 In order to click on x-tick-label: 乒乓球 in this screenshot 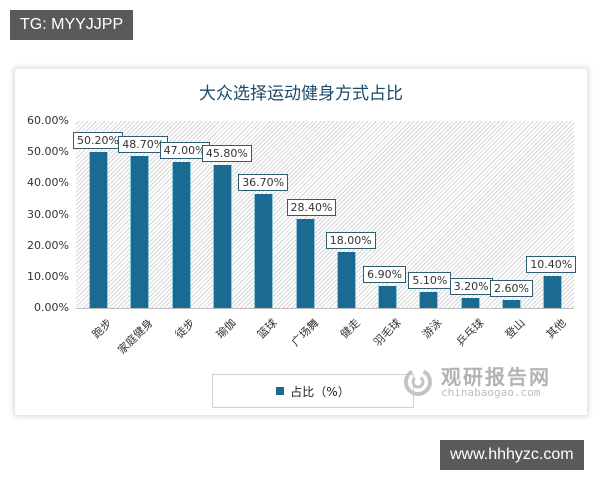, I will do `click(470, 332)`.